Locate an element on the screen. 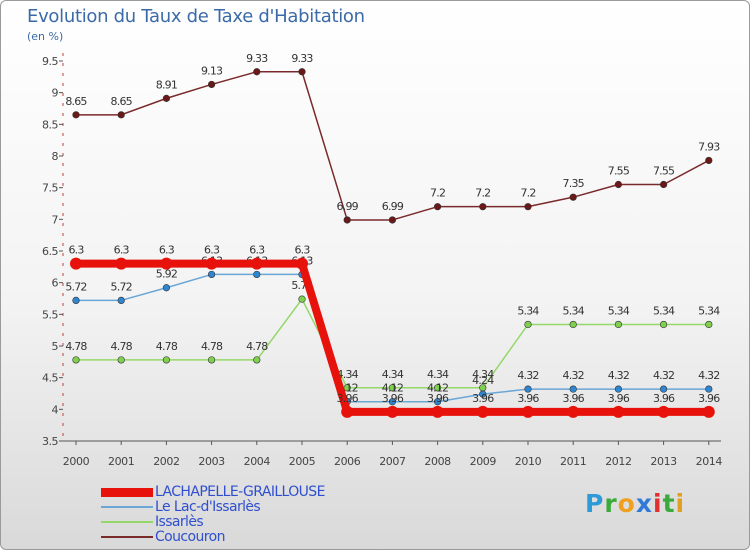 This screenshot has width=750, height=550. data-label: 8.91 is located at coordinates (166, 84).